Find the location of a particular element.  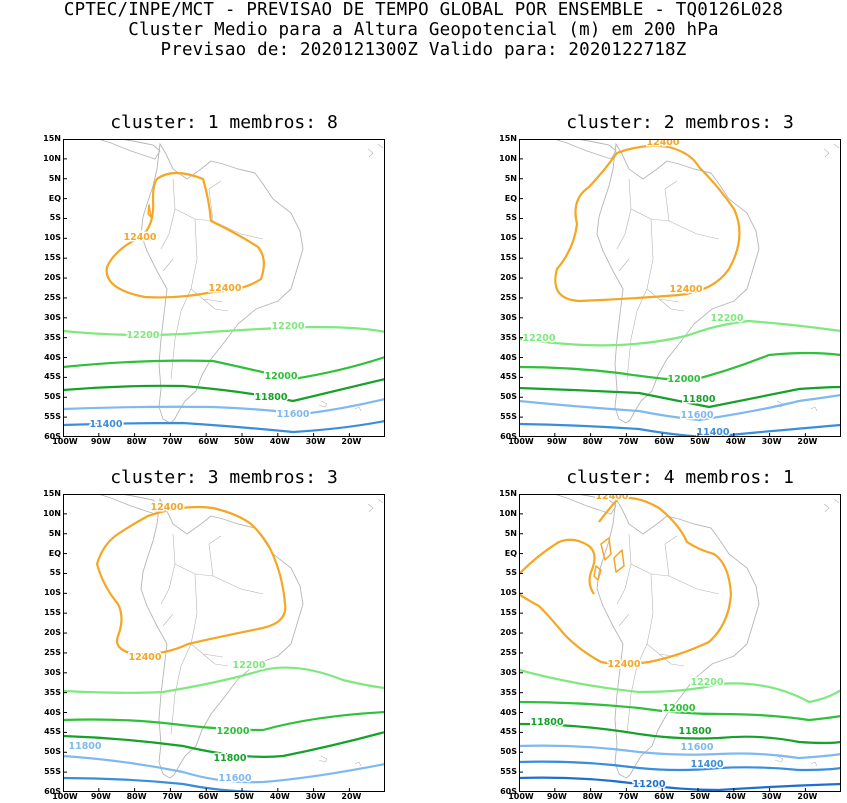

lat-label: 5S is located at coordinates (55, 218).